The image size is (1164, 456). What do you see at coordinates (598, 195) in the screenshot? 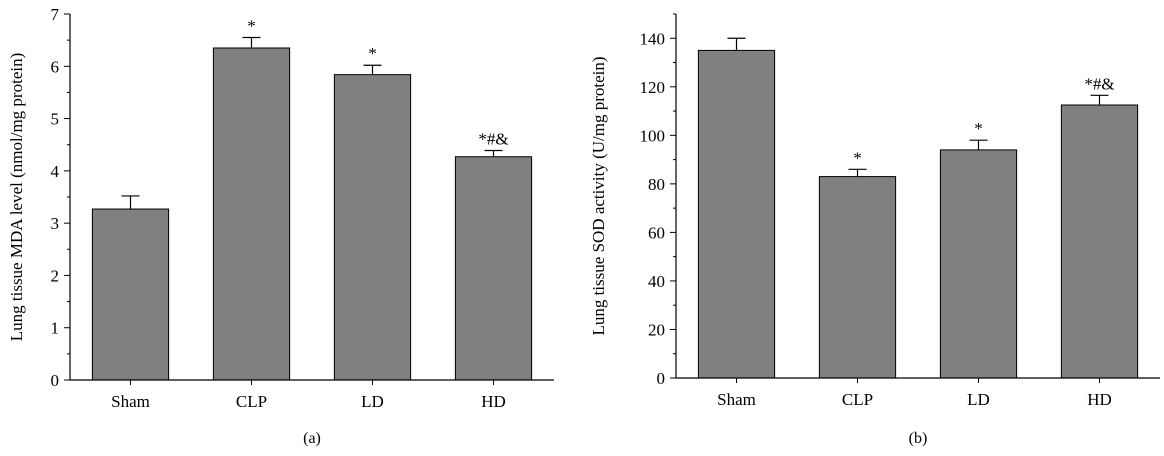
I see `y-axis-title: Lung tissue SOD activity (U/mg protein)` at bounding box center [598, 195].